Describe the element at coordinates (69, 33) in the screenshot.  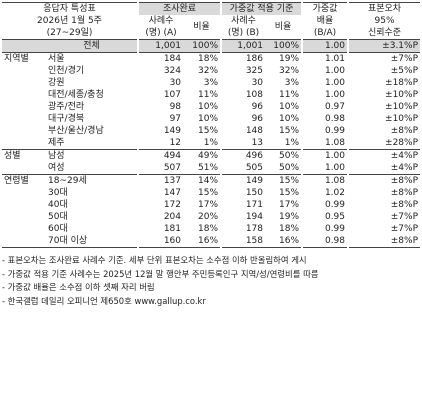
I see `survey-dates: (27~29일)` at that location.